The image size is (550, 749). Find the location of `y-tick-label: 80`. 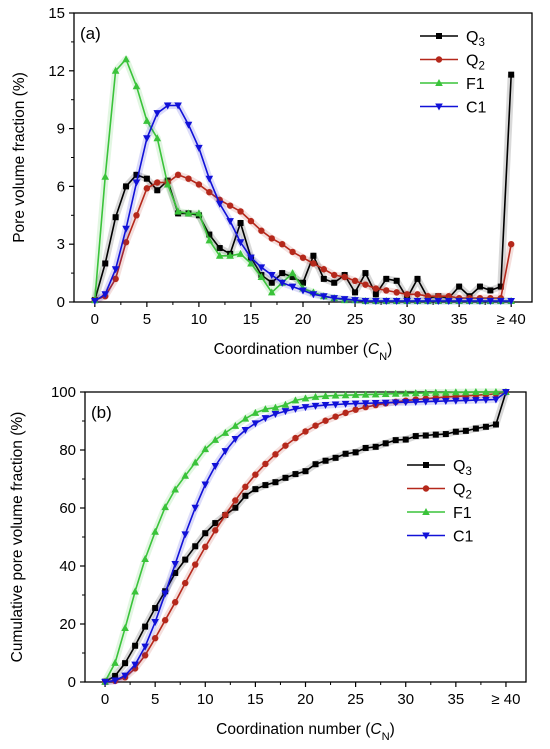

y-tick-label: 80 is located at coordinates (67, 450).